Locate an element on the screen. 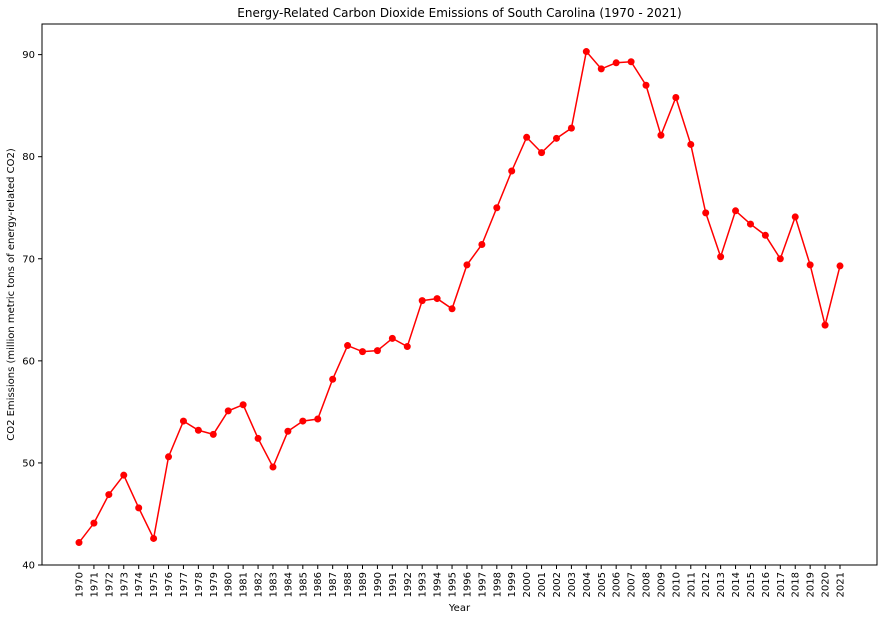 This screenshot has height=620, width=885. x-tick-label: 1990 is located at coordinates (378, 584).